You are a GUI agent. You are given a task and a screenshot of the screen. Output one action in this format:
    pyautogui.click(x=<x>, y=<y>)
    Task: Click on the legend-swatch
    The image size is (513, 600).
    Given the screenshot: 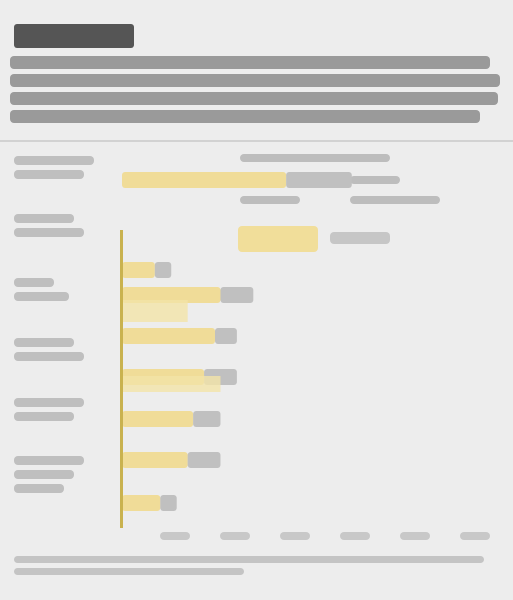 What is the action you would take?
    pyautogui.click(x=278, y=239)
    